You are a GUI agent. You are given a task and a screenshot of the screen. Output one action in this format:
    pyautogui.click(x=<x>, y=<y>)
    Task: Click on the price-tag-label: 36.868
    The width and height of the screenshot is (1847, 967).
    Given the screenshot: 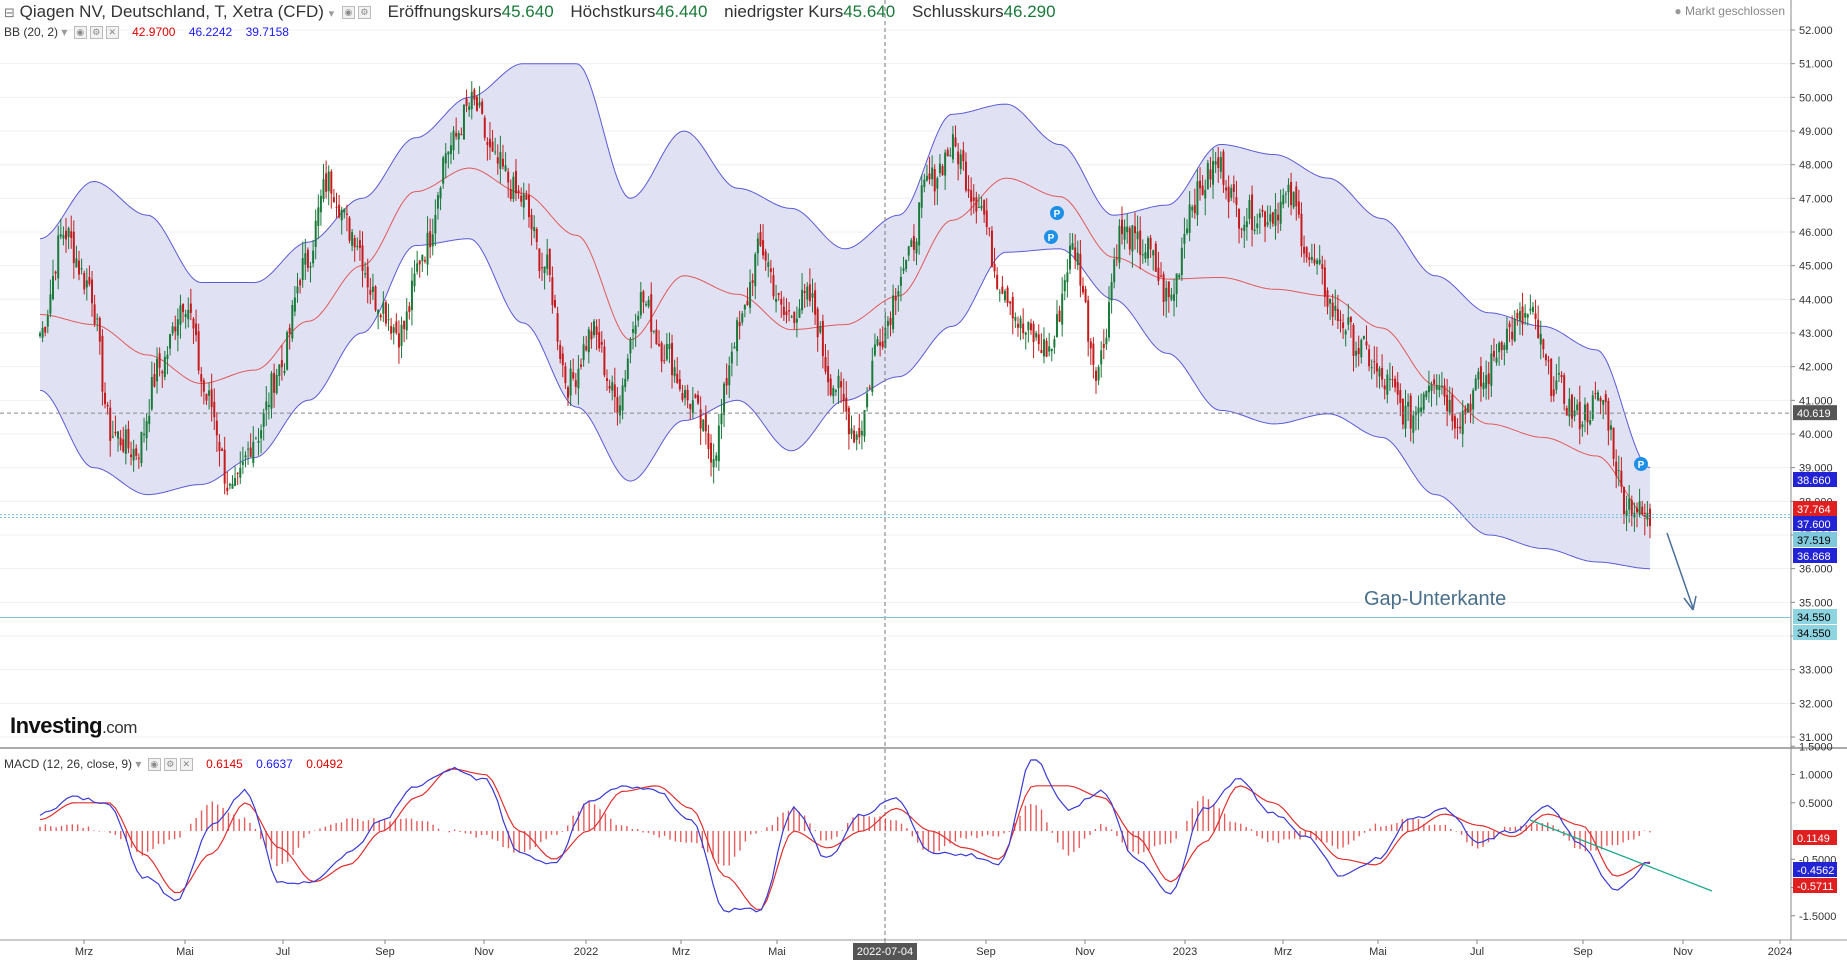 What is the action you would take?
    pyautogui.click(x=1814, y=557)
    